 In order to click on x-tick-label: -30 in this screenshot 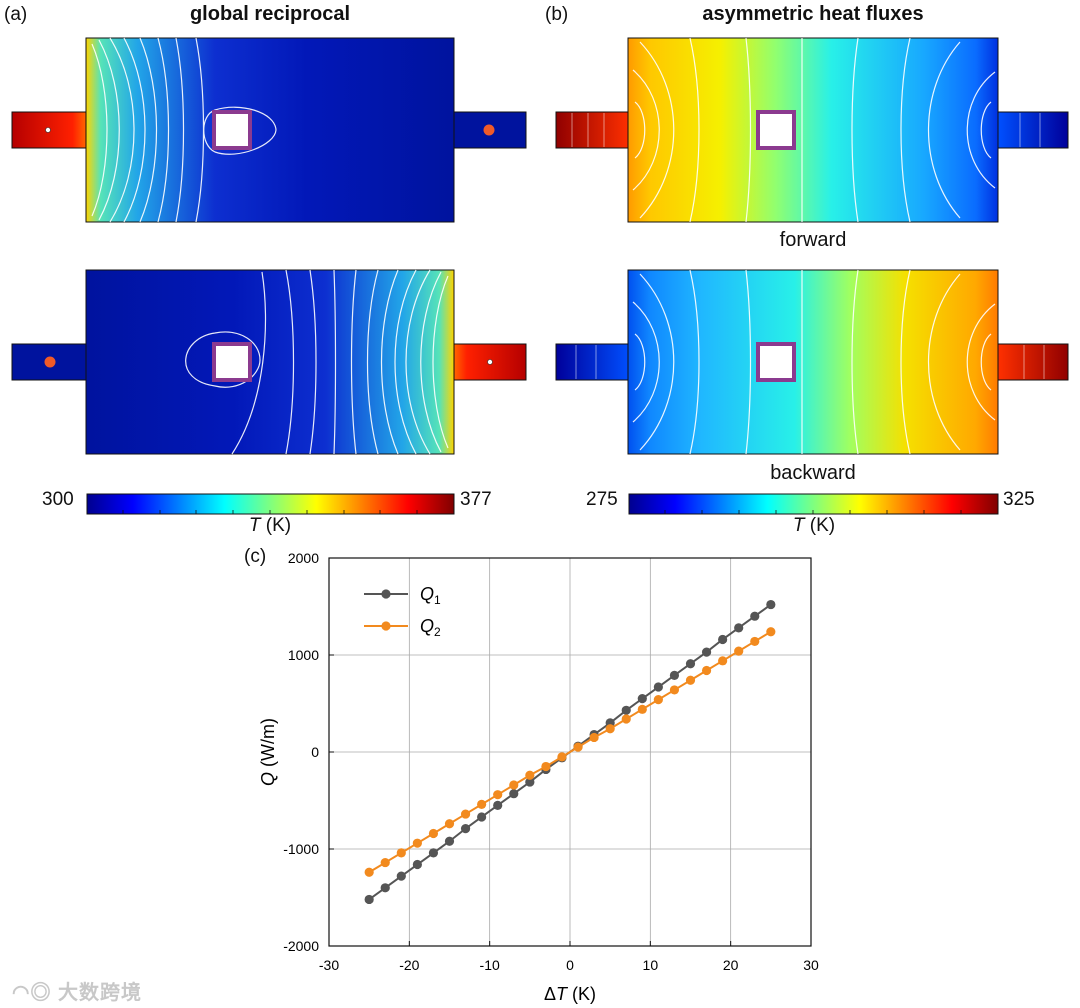, I will do `click(329, 965)`.